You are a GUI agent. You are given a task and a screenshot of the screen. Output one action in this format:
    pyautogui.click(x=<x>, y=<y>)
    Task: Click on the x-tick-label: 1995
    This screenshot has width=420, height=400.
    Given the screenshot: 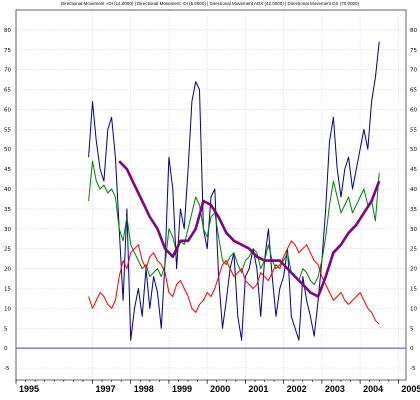 What is the action you would take?
    pyautogui.click(x=29, y=389)
    